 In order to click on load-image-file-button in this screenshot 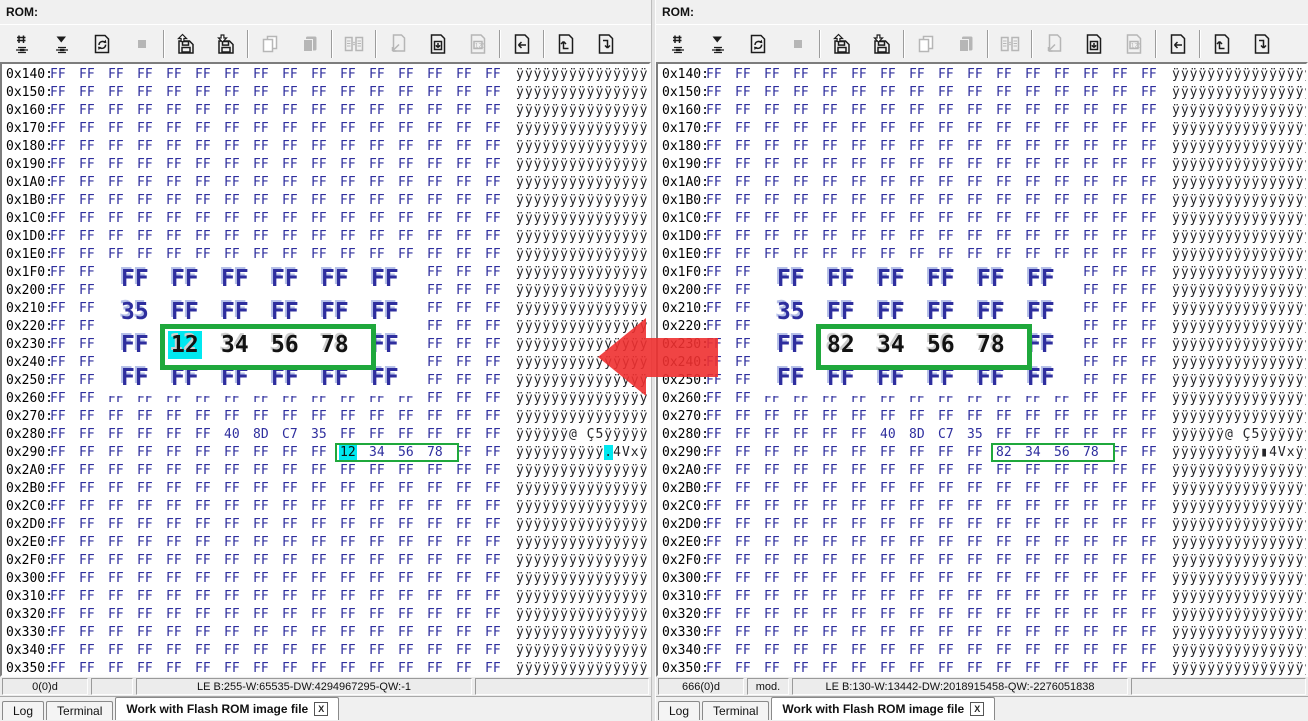, I will do `click(842, 44)`.